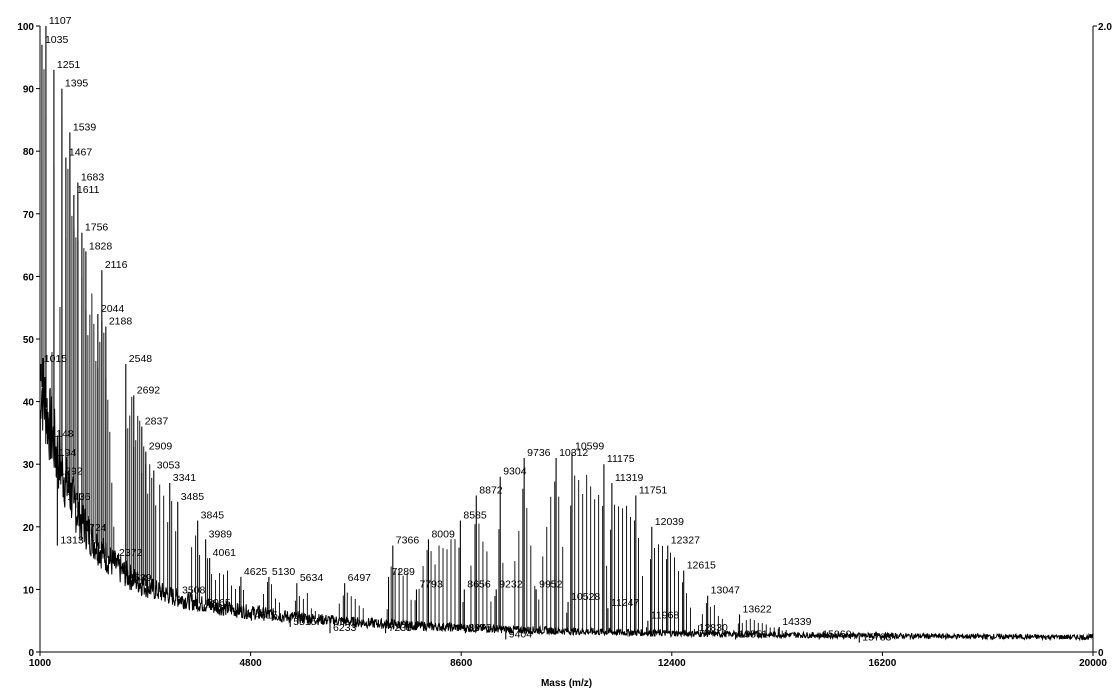 Image resolution: width=1113 pixels, height=689 pixels. Describe the element at coordinates (219, 603) in the screenshot. I see `secondary-peak-label: 3965` at that location.